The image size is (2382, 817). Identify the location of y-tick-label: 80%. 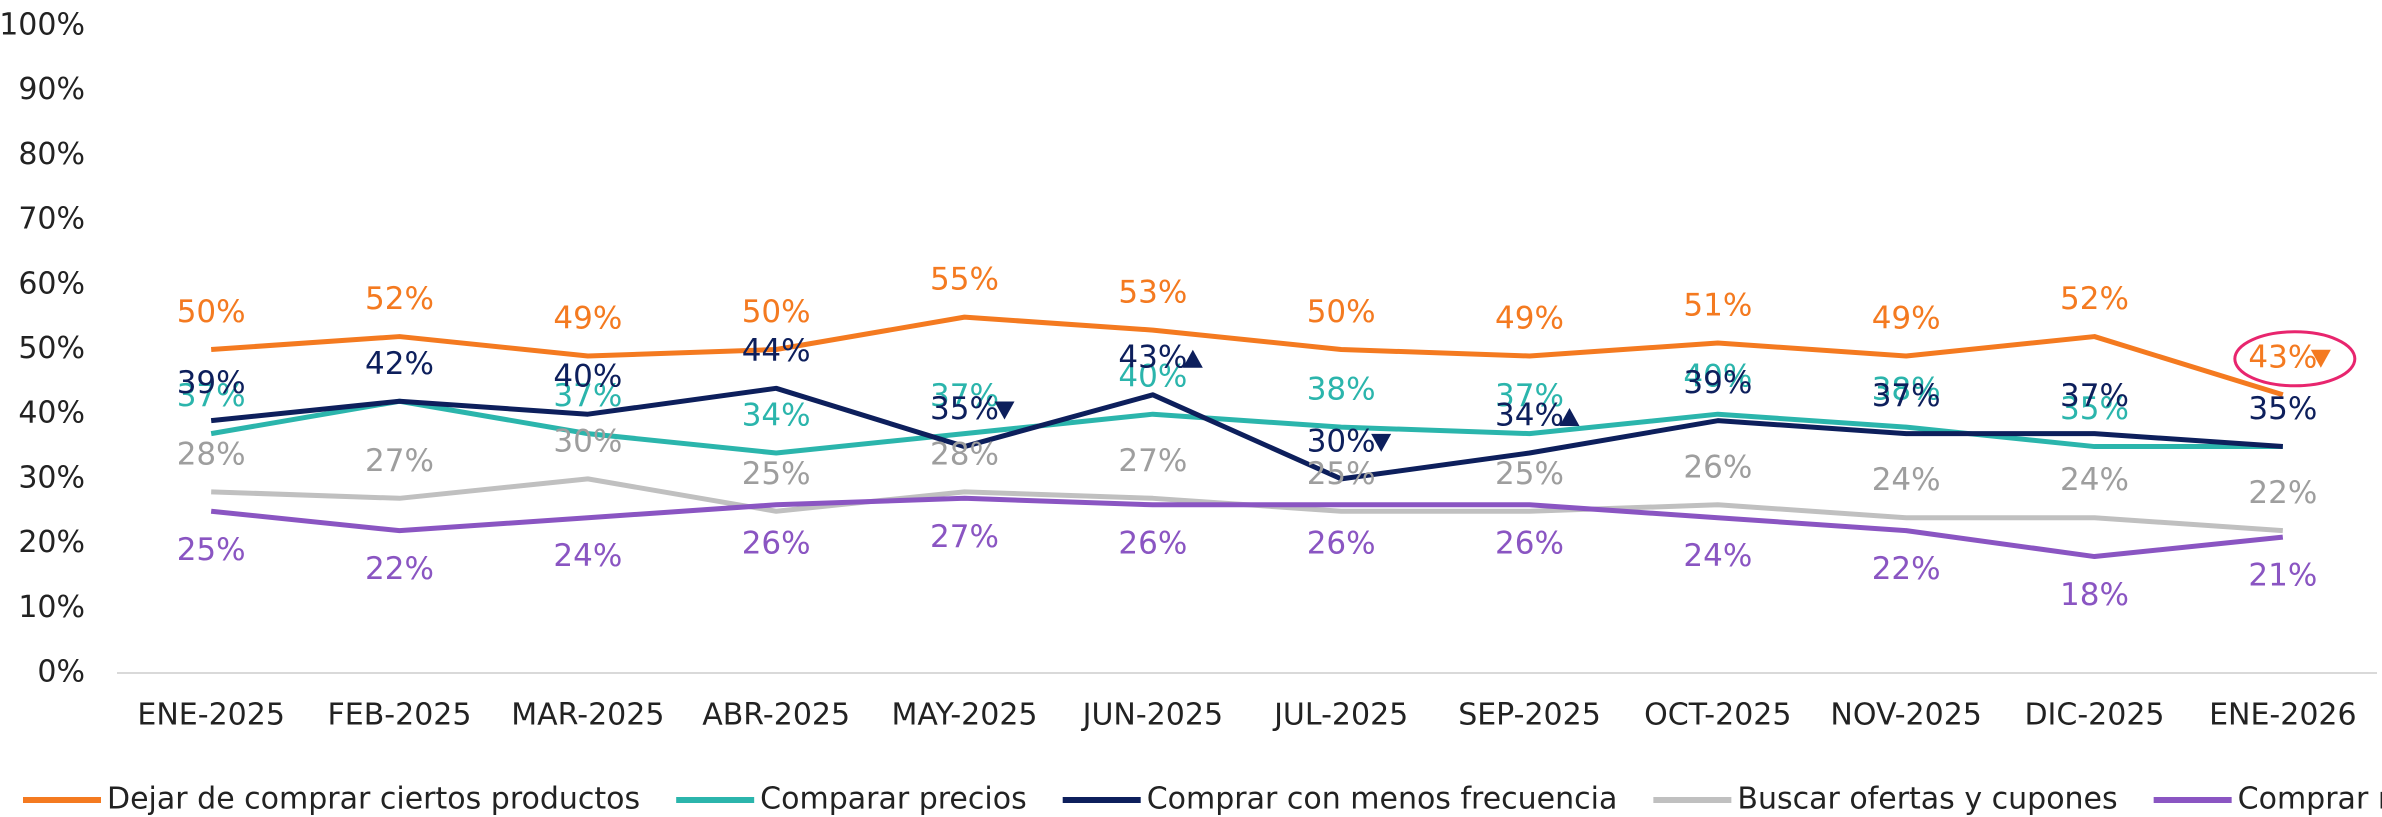
(51, 154).